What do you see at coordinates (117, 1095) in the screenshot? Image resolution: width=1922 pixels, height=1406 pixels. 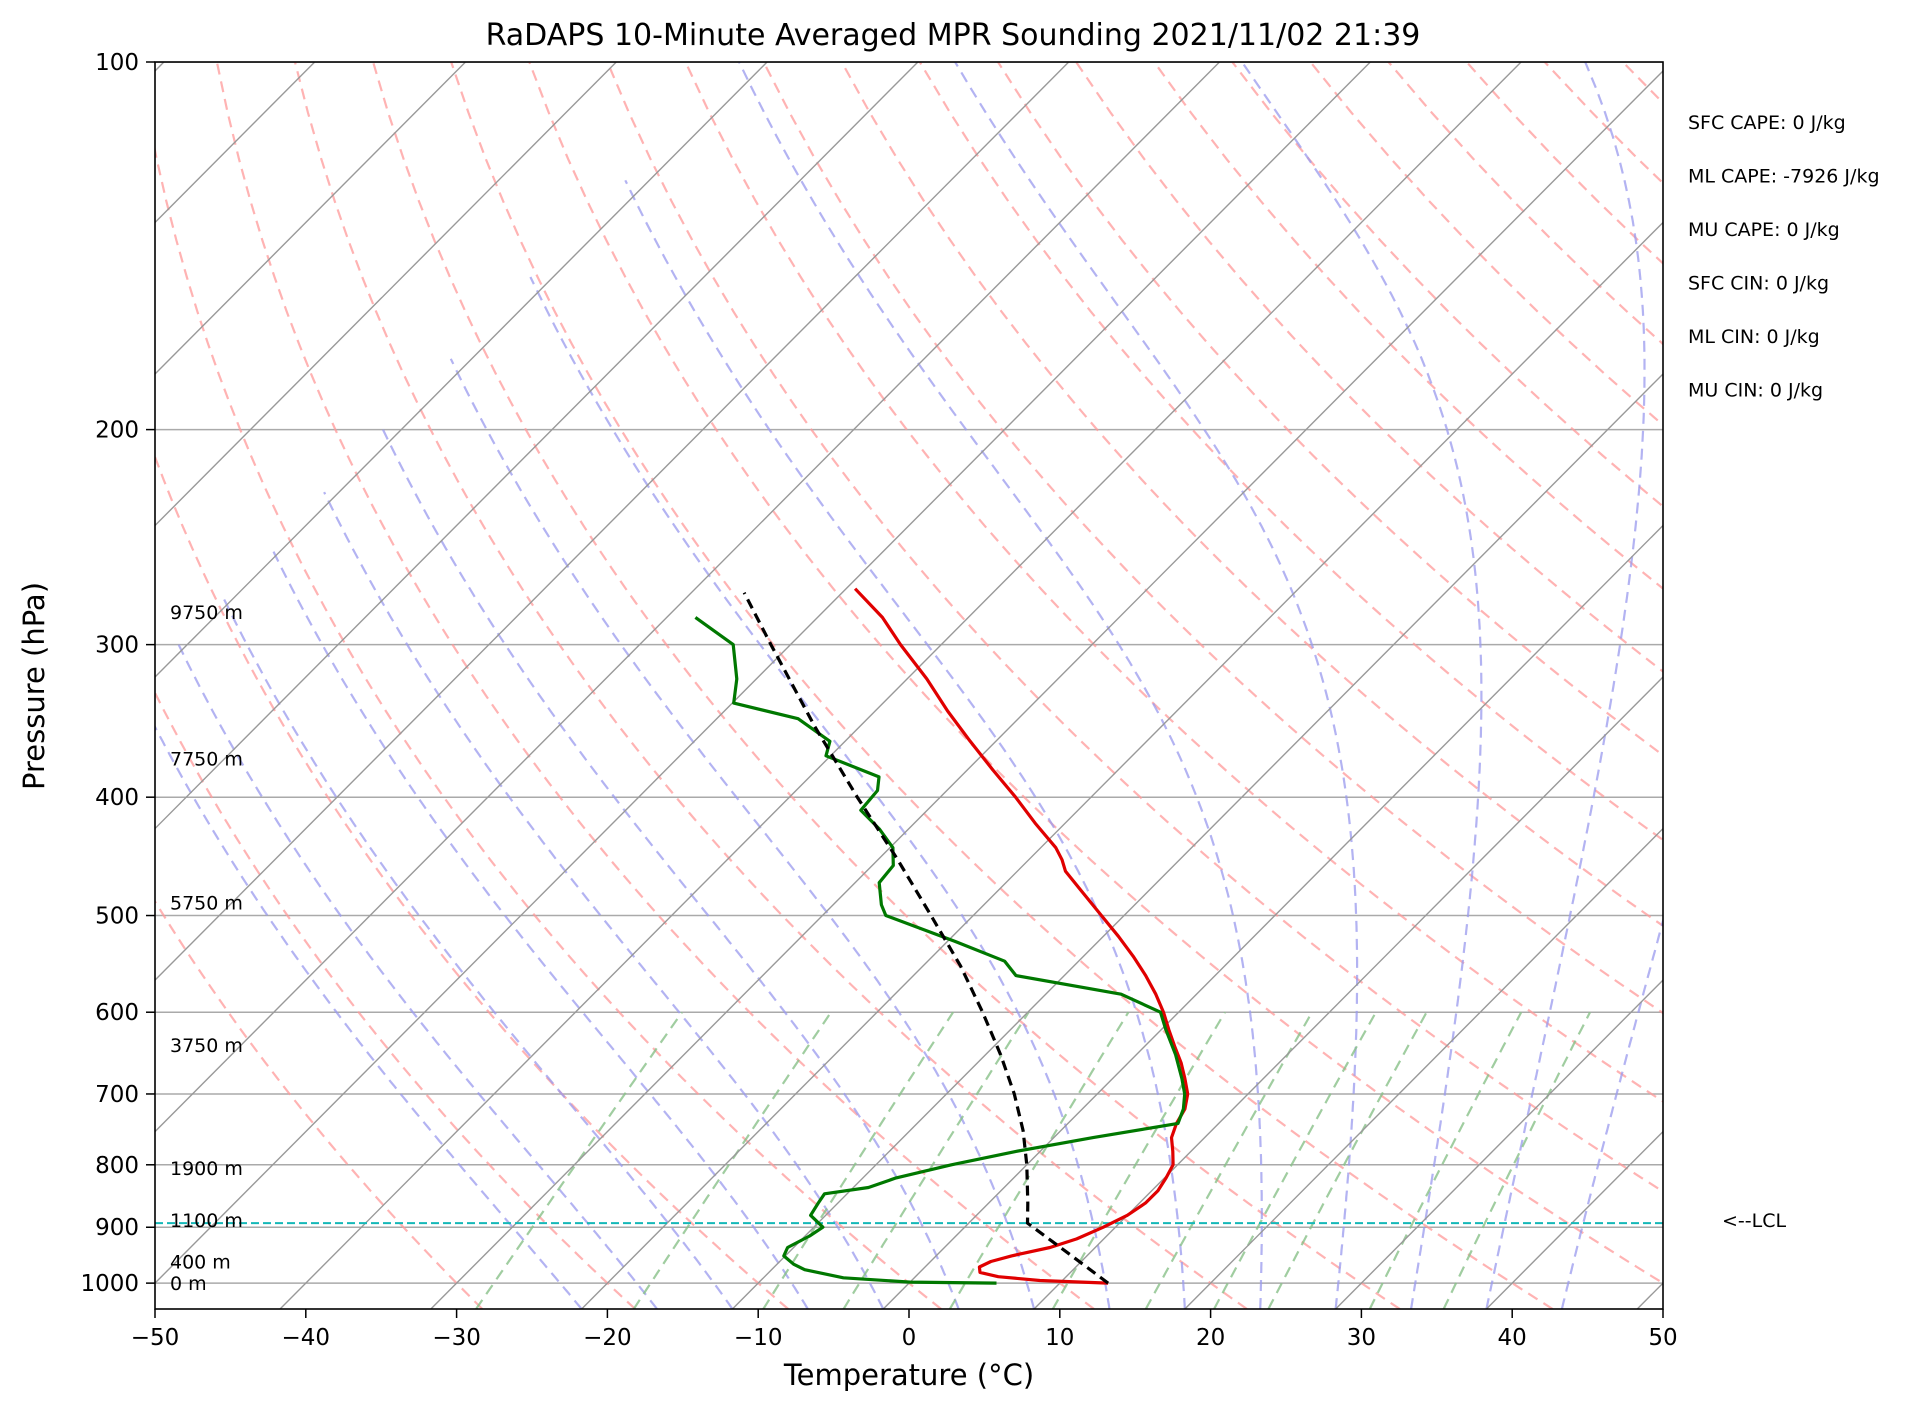 I see `y-tick-label: 700` at bounding box center [117, 1095].